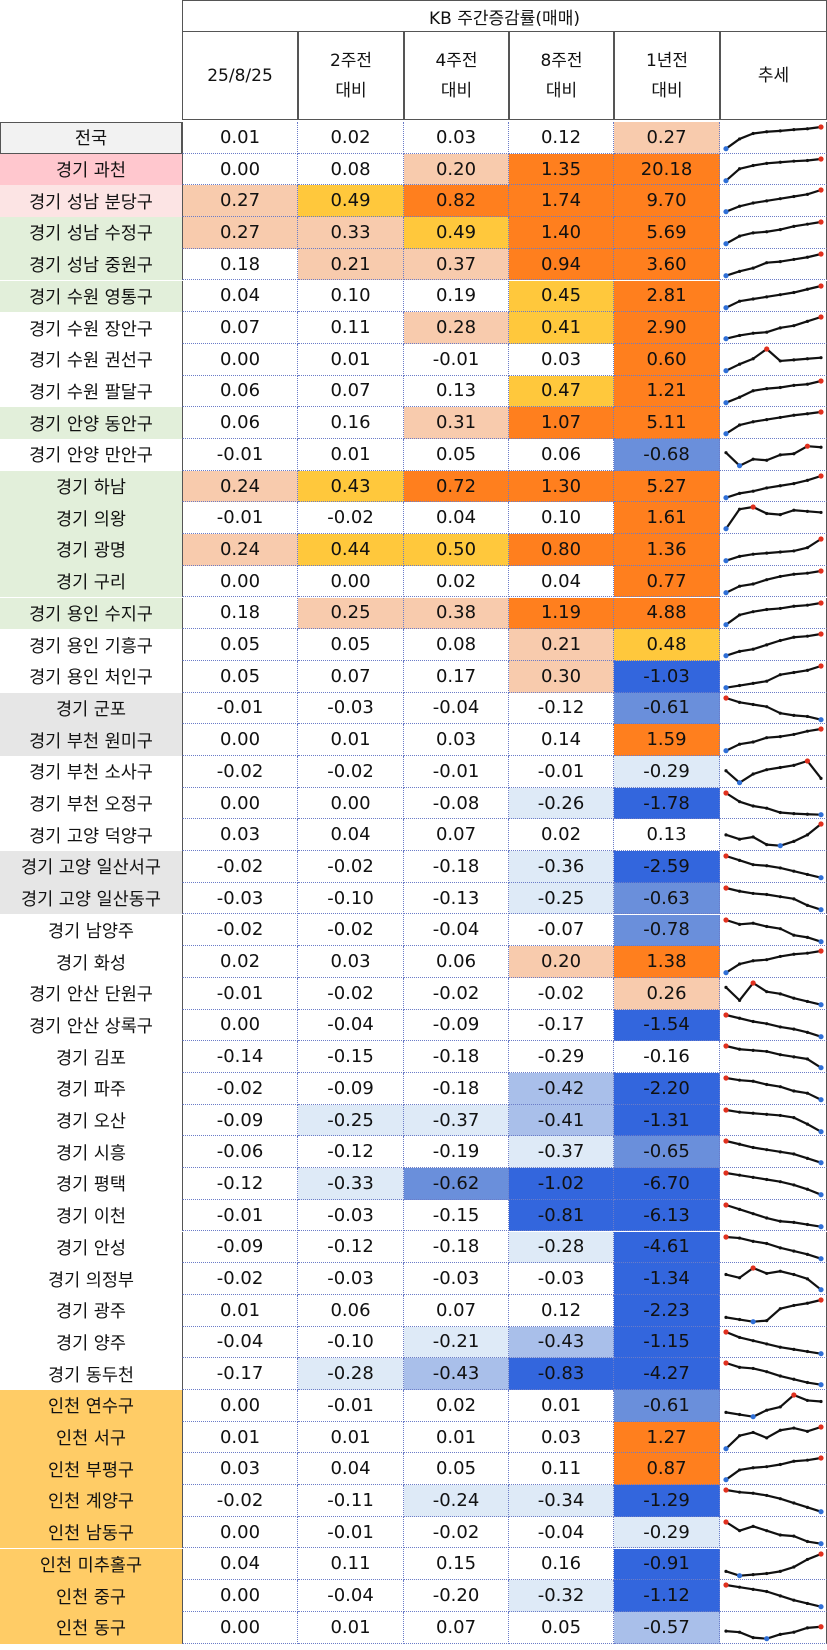 This screenshot has height=1650, width=827. What do you see at coordinates (456, 1374) in the screenshot?
I see `value-cell: -0.43` at bounding box center [456, 1374].